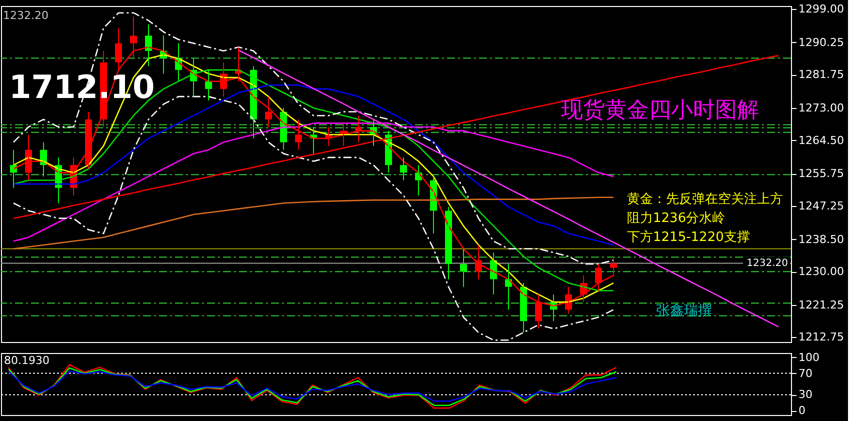 Image resolution: width=866 pixels, height=421 pixels. I want to click on annotation: 现货黄金四小时图解, so click(660, 110).